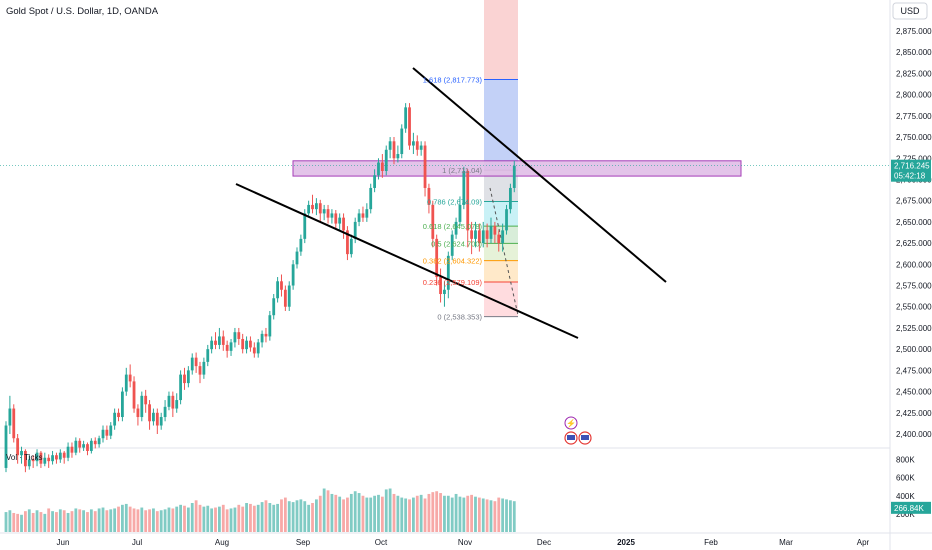  Describe the element at coordinates (914, 31) in the screenshot. I see `price-tick-label: 2,875.000` at that location.